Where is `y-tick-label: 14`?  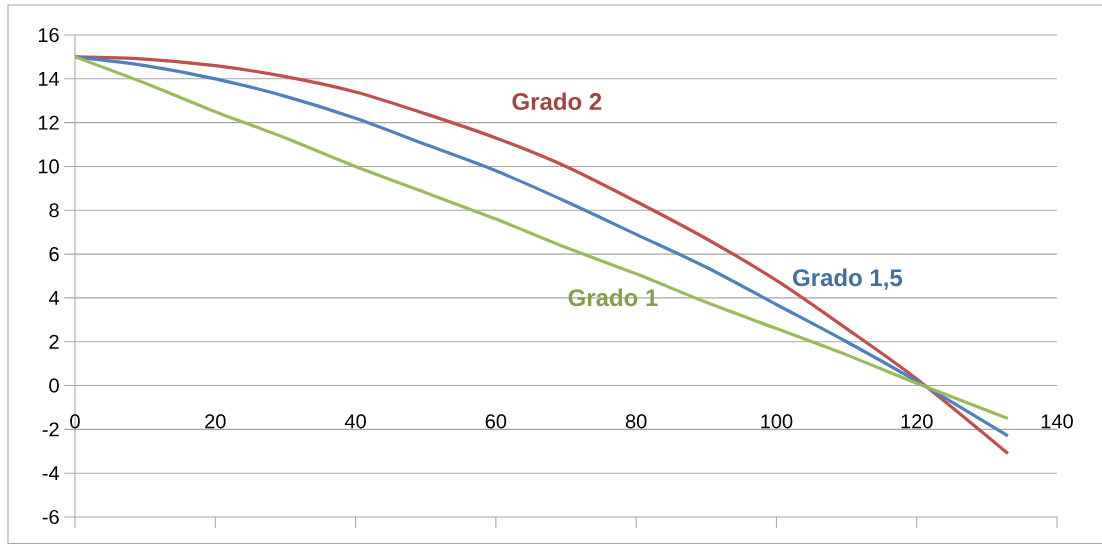
y-tick-label: 14 is located at coordinates (49, 78).